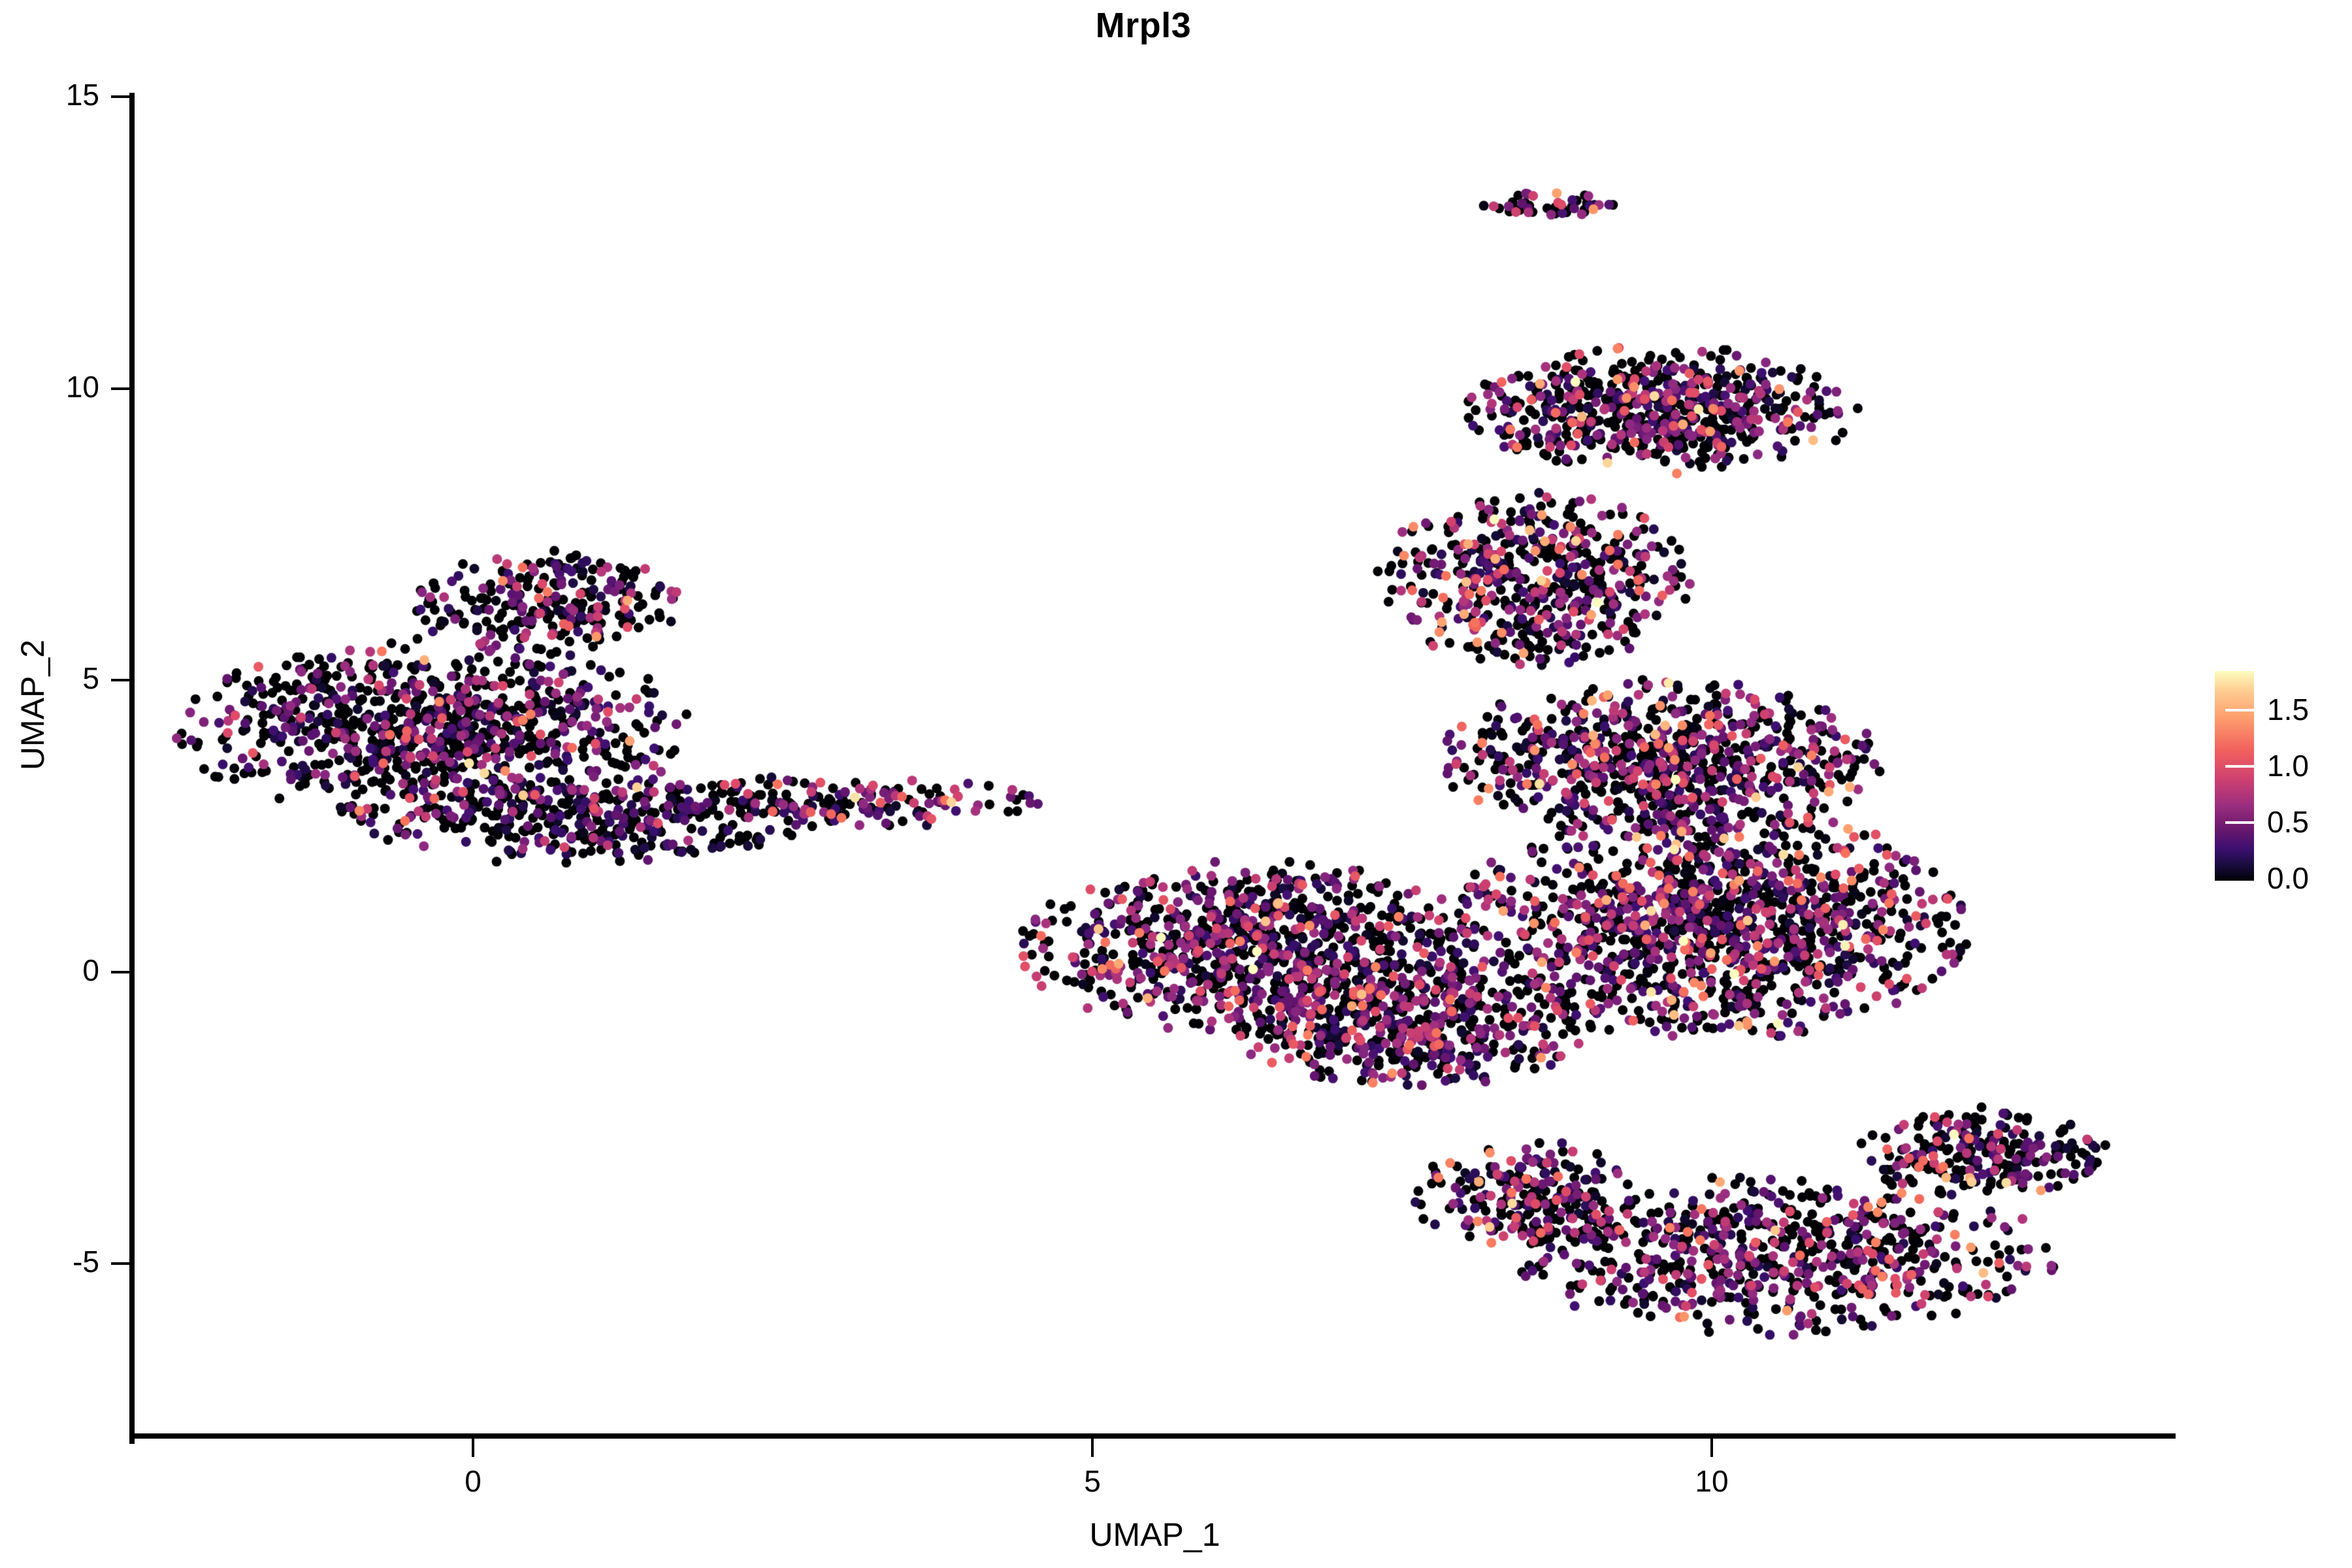 The image size is (2352, 1568). What do you see at coordinates (2288, 710) in the screenshot?
I see `colorbar-label: 1.5` at bounding box center [2288, 710].